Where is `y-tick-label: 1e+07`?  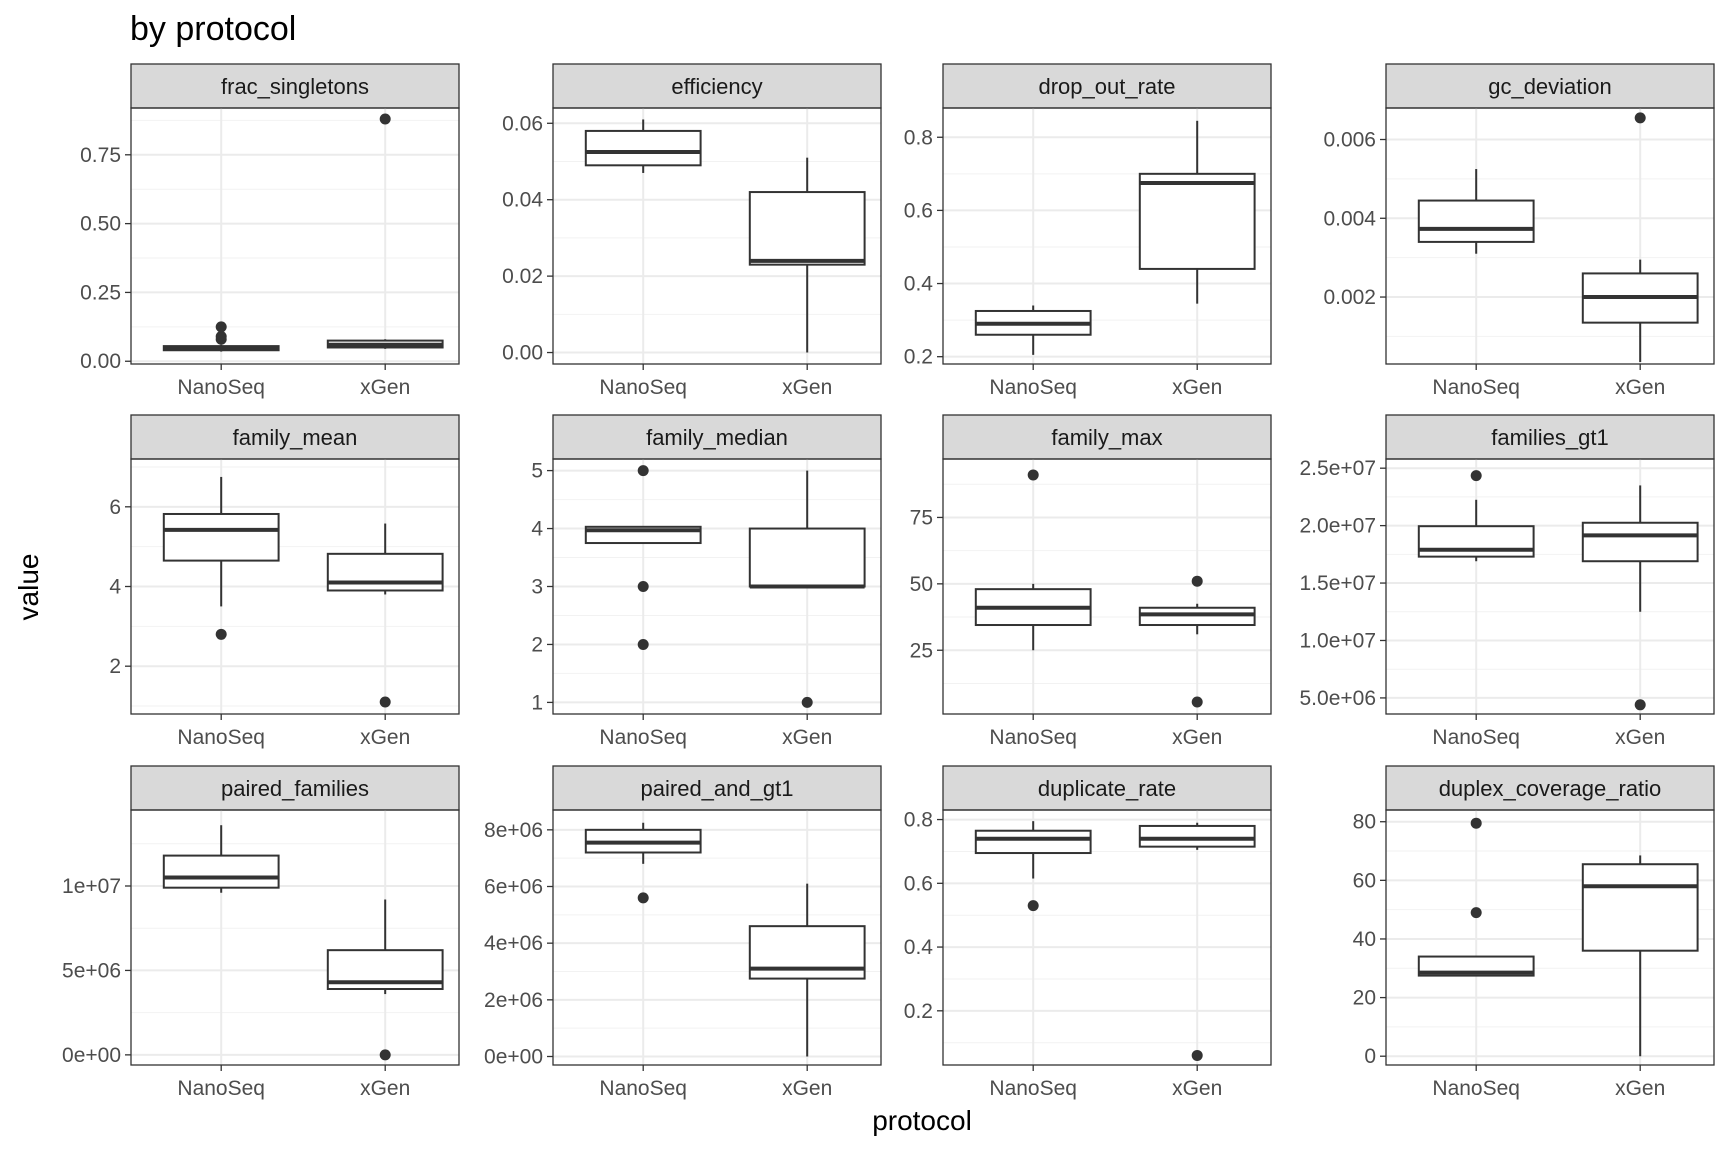
y-tick-label: 1e+07 is located at coordinates (91, 886).